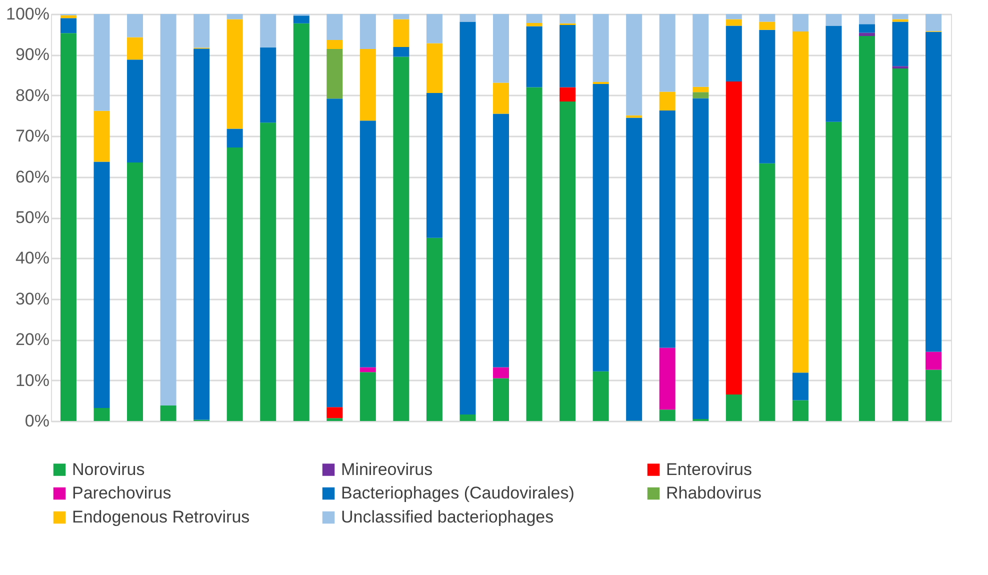 This screenshot has height=575, width=988. Describe the element at coordinates (161, 517) in the screenshot. I see `legend-label: Endogenous Retrovirus` at that location.